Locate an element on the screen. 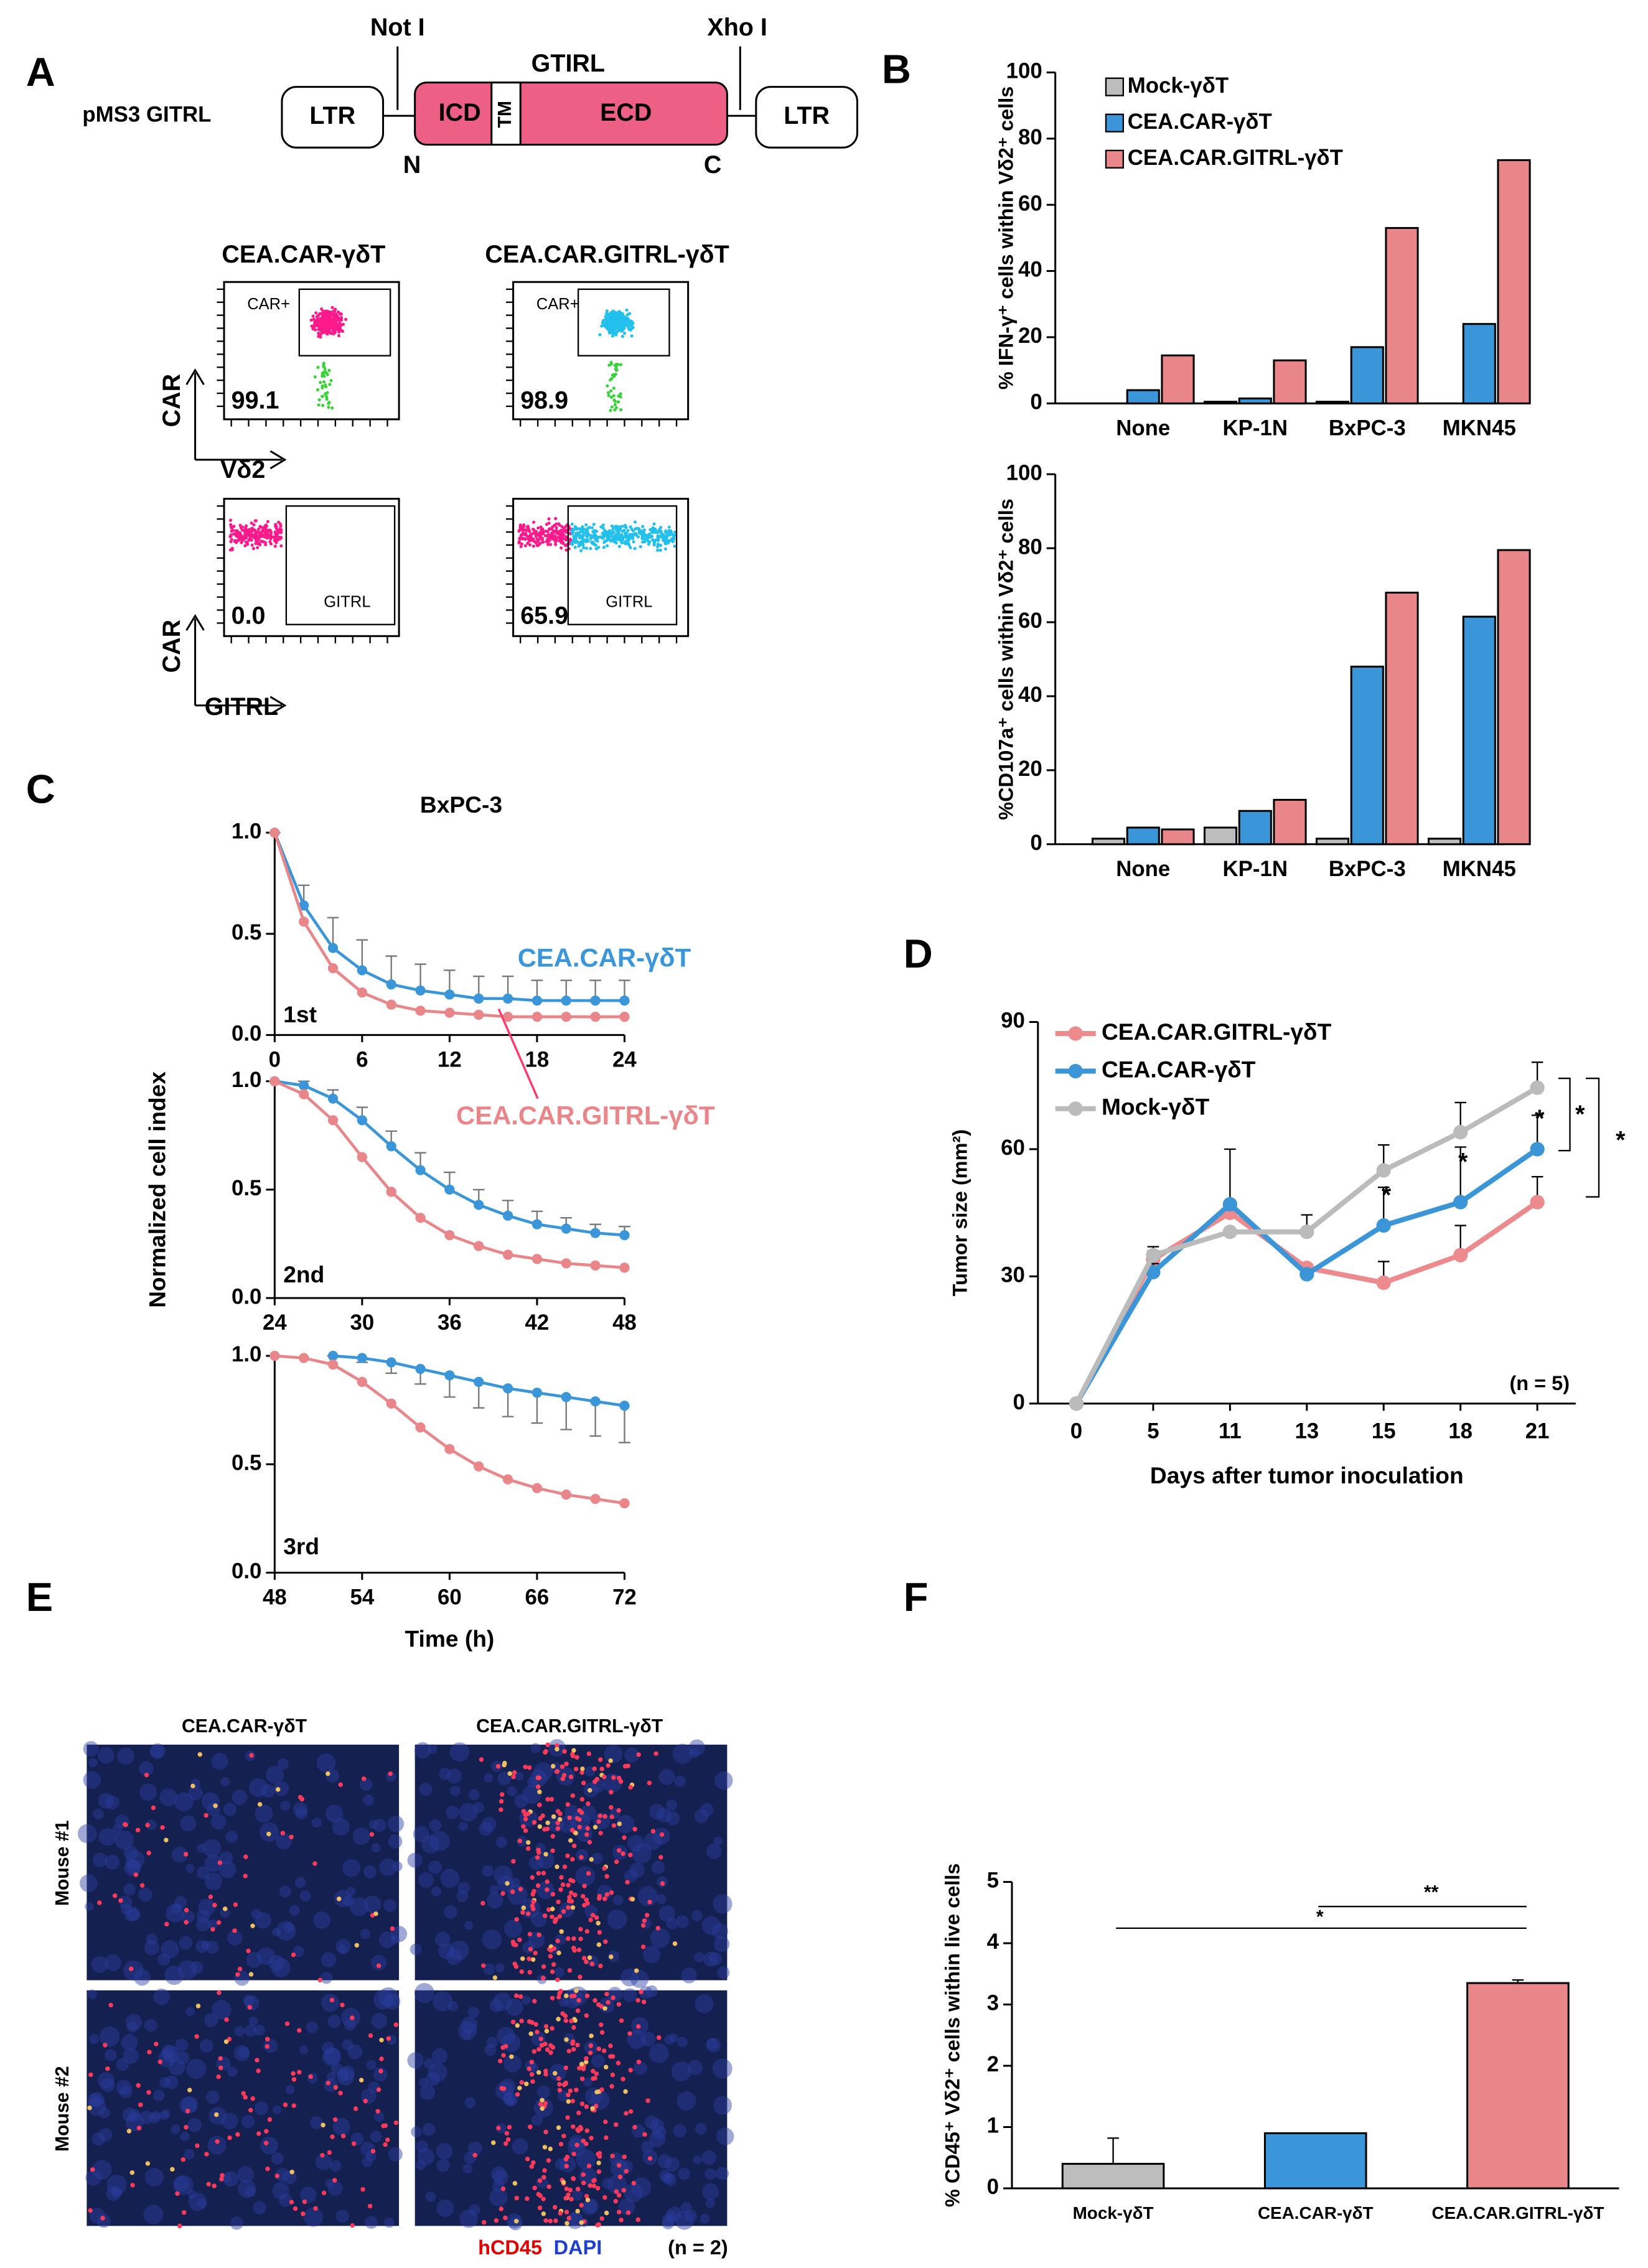 This screenshot has width=1648, height=2268. flow-column-title: CEA.CAR.GITRL-γδT is located at coordinates (607, 255).